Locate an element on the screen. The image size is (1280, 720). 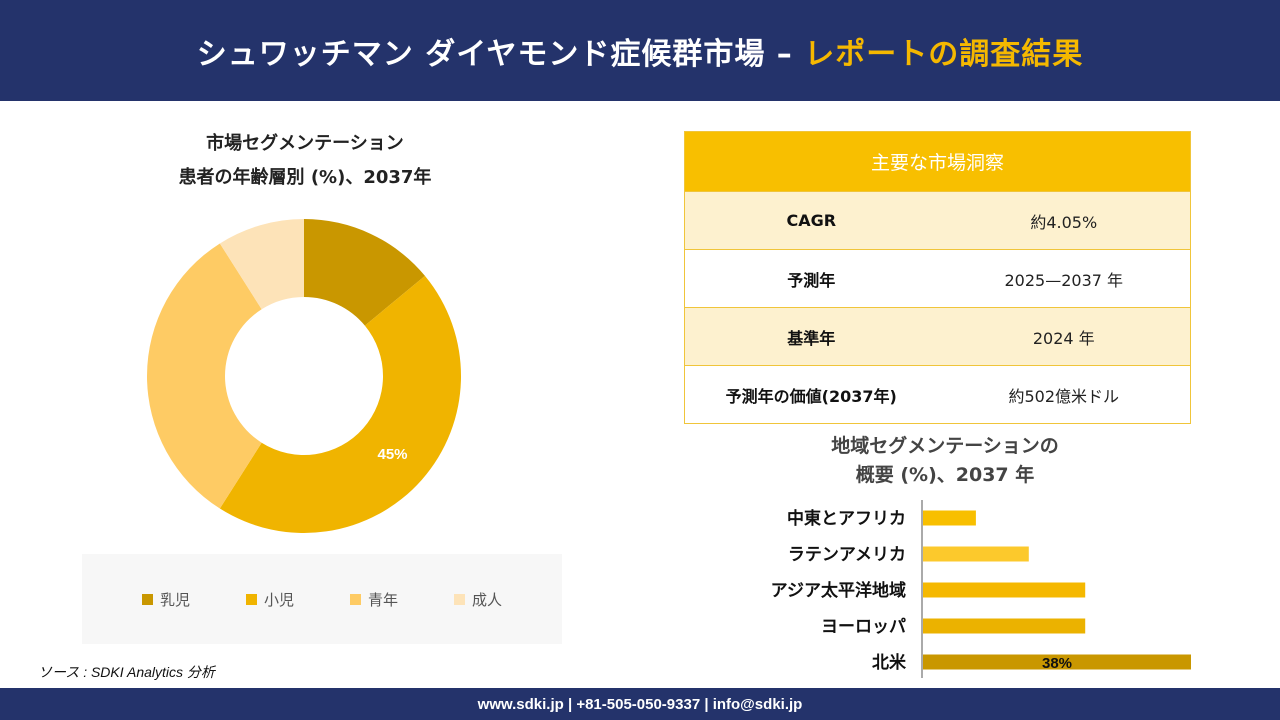
donut-slice-youth is located at coordinates (204, 376).